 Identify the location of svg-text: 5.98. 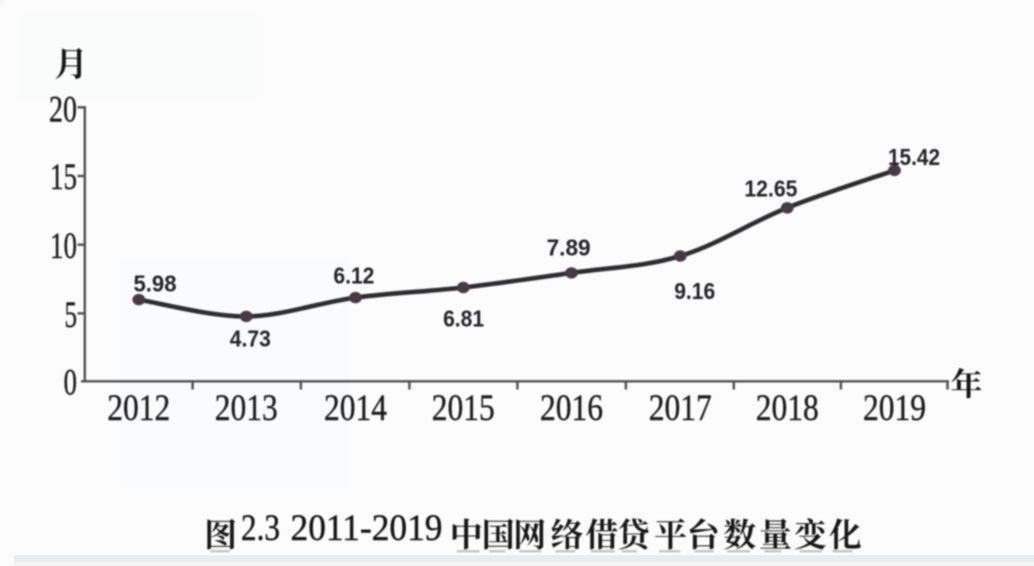
(155, 284).